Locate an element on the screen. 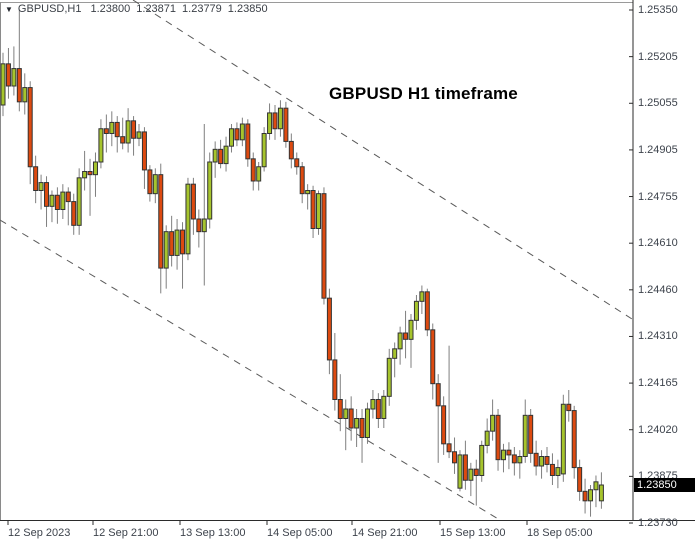  price-tick-label: 1.24020 is located at coordinates (658, 429).